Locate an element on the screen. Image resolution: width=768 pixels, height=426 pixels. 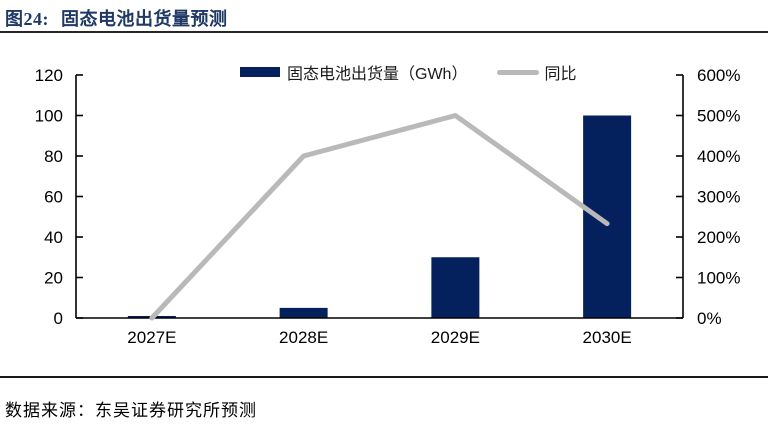
y-axis-left-tick-label: 20 is located at coordinates (53, 278).